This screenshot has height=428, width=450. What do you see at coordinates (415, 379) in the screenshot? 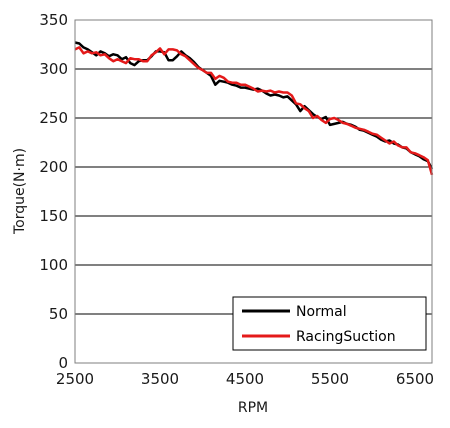
I see `x-tick-label: 6500` at bounding box center [415, 379].